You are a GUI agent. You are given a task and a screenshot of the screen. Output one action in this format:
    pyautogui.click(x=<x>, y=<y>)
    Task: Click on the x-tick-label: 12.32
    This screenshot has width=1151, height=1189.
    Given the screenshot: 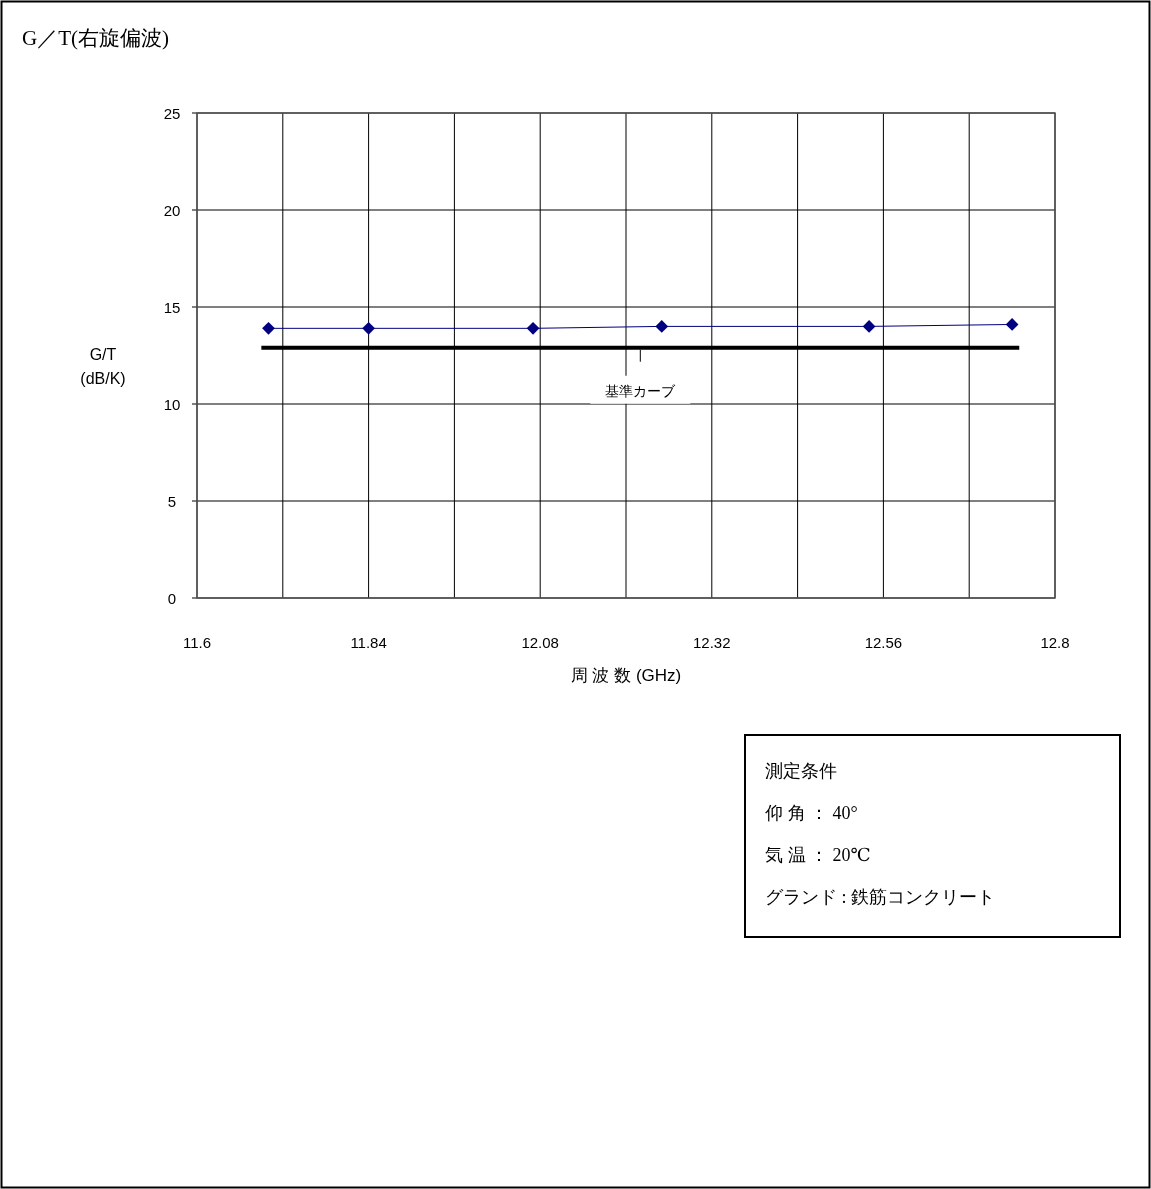 What is the action you would take?
    pyautogui.click(x=712, y=642)
    